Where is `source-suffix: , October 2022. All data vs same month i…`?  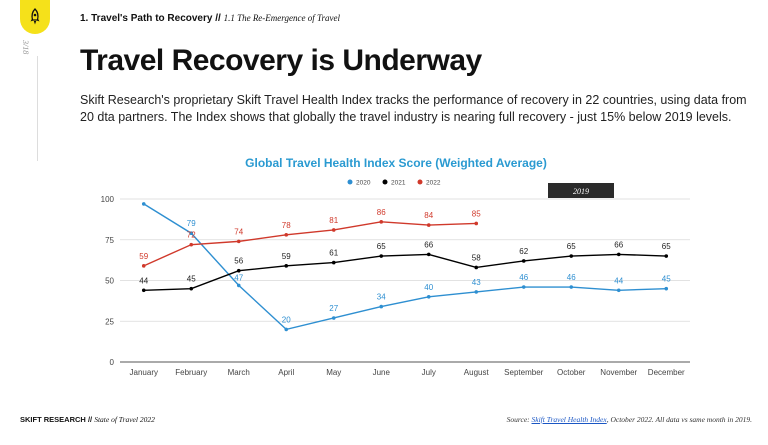 source-suffix: , October 2022. All data vs same month i… is located at coordinates (679, 419).